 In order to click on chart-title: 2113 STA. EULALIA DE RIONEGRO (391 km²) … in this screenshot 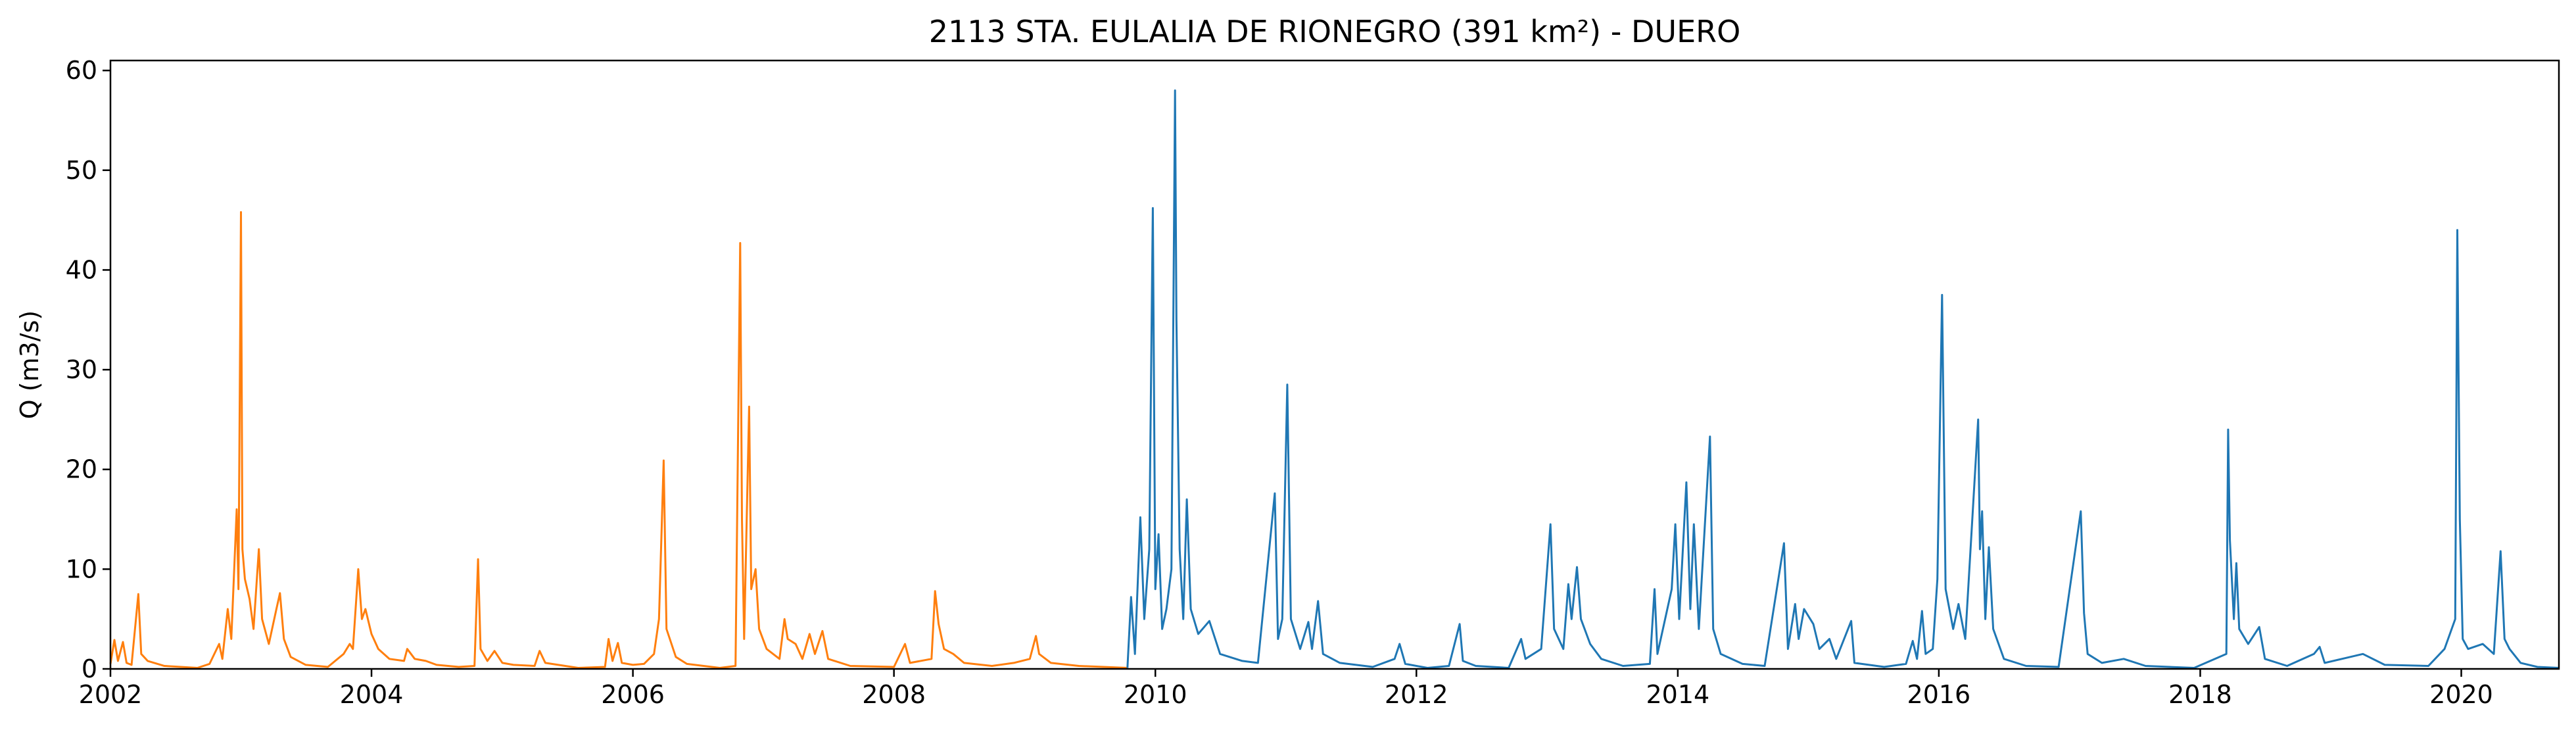, I will do `click(1335, 32)`.